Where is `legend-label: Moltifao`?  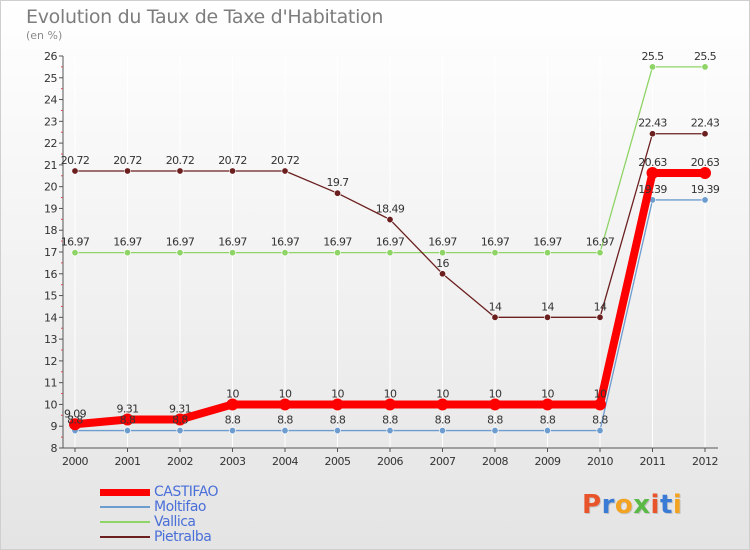 legend-label: Moltifao is located at coordinates (180, 507).